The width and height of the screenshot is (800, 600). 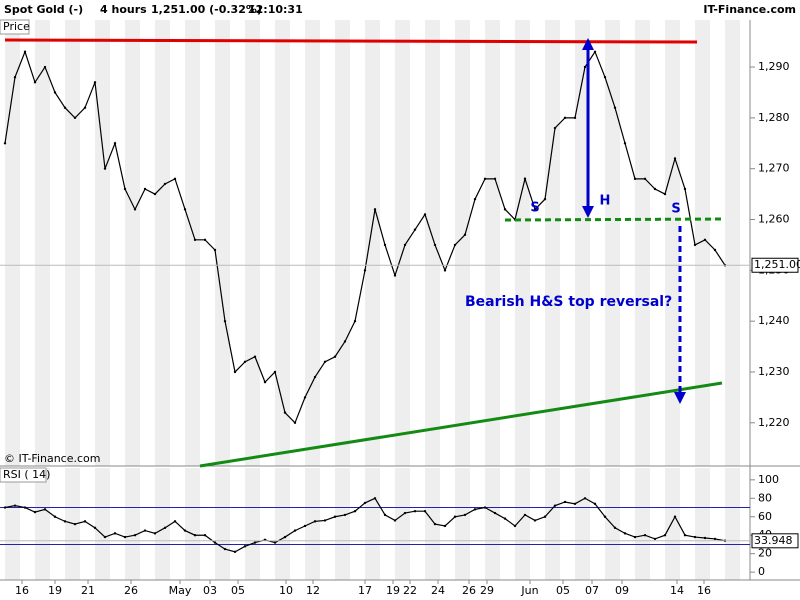 What do you see at coordinates (461, 424) in the screenshot?
I see `support-trendline` at bounding box center [461, 424].